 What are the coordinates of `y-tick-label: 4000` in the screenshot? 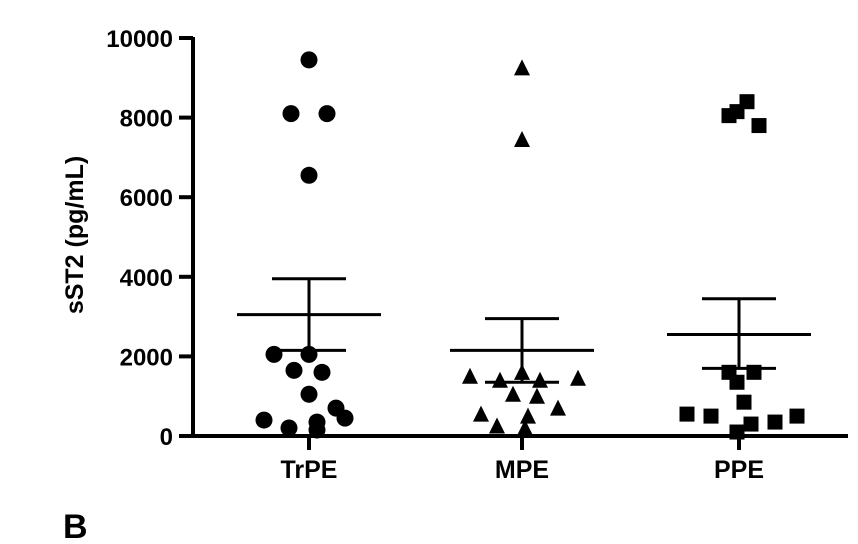 It's located at (146, 278).